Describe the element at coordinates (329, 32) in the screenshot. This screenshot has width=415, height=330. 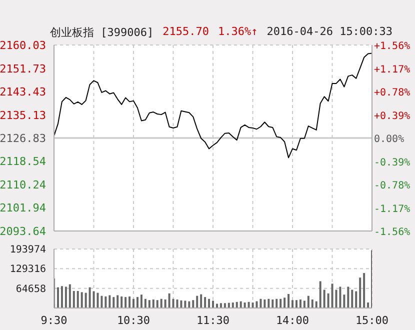
I see `text: 2016-04-26 15:00:33` at that location.